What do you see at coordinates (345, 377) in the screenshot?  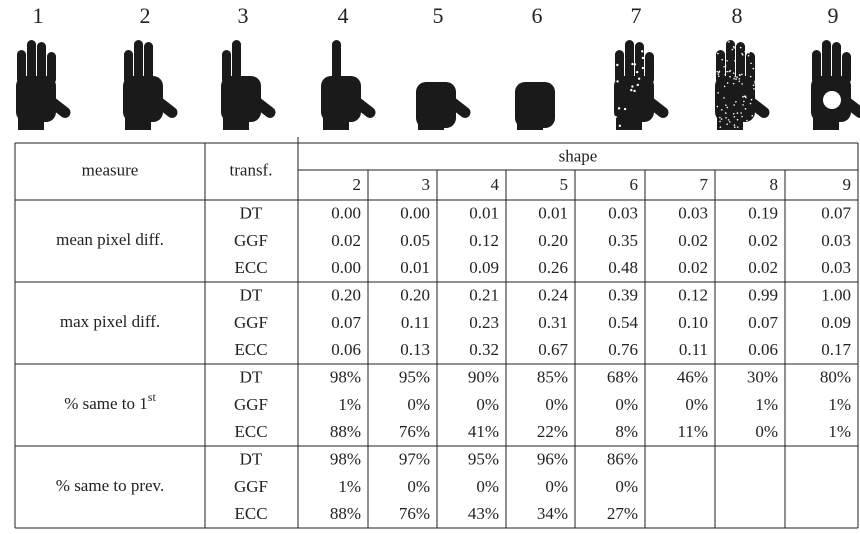 I see `value-cell: 98%` at bounding box center [345, 377].